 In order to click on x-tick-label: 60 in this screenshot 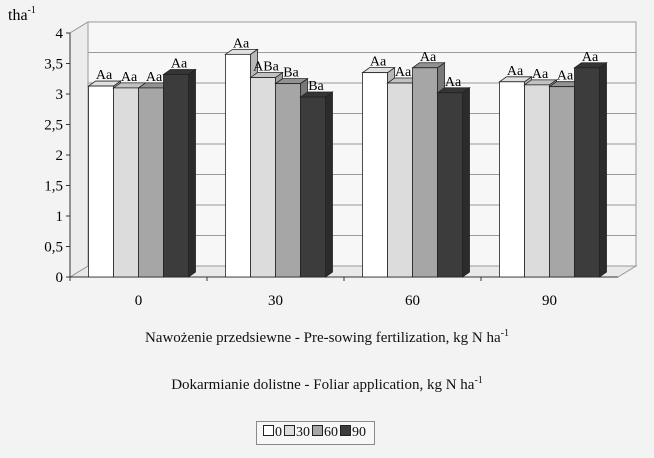, I will do `click(412, 301)`.